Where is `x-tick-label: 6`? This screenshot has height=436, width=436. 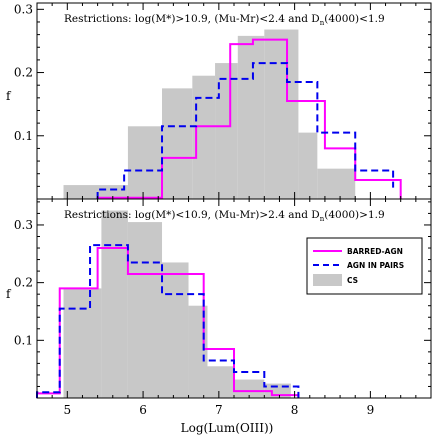
x-tick-label: 6 is located at coordinates (143, 410).